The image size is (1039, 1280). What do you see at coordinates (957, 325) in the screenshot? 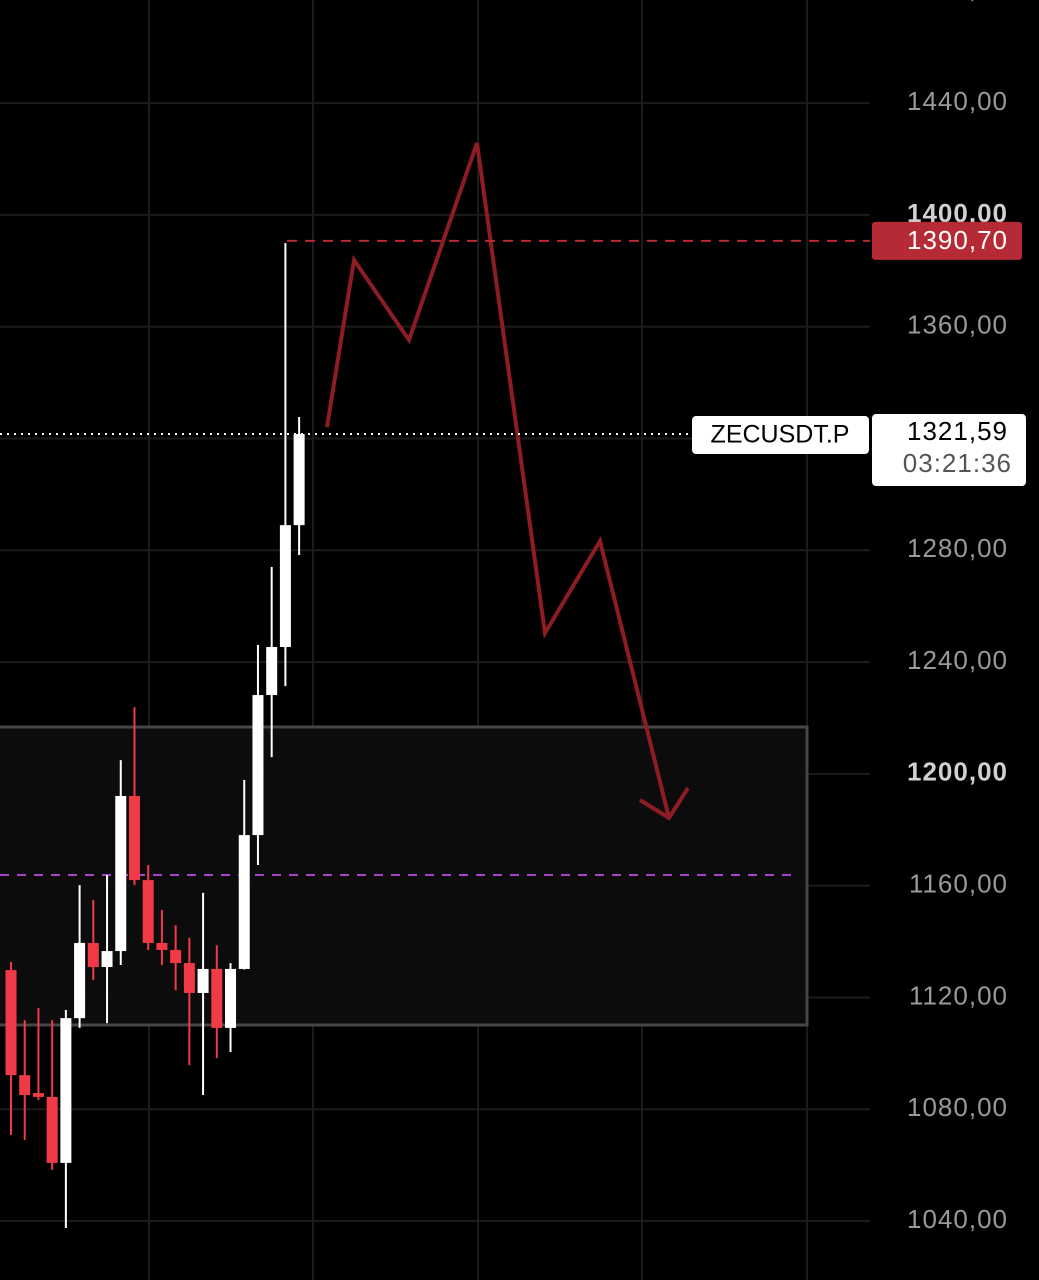
I see `y-tick-label: 1360,00` at bounding box center [957, 325].